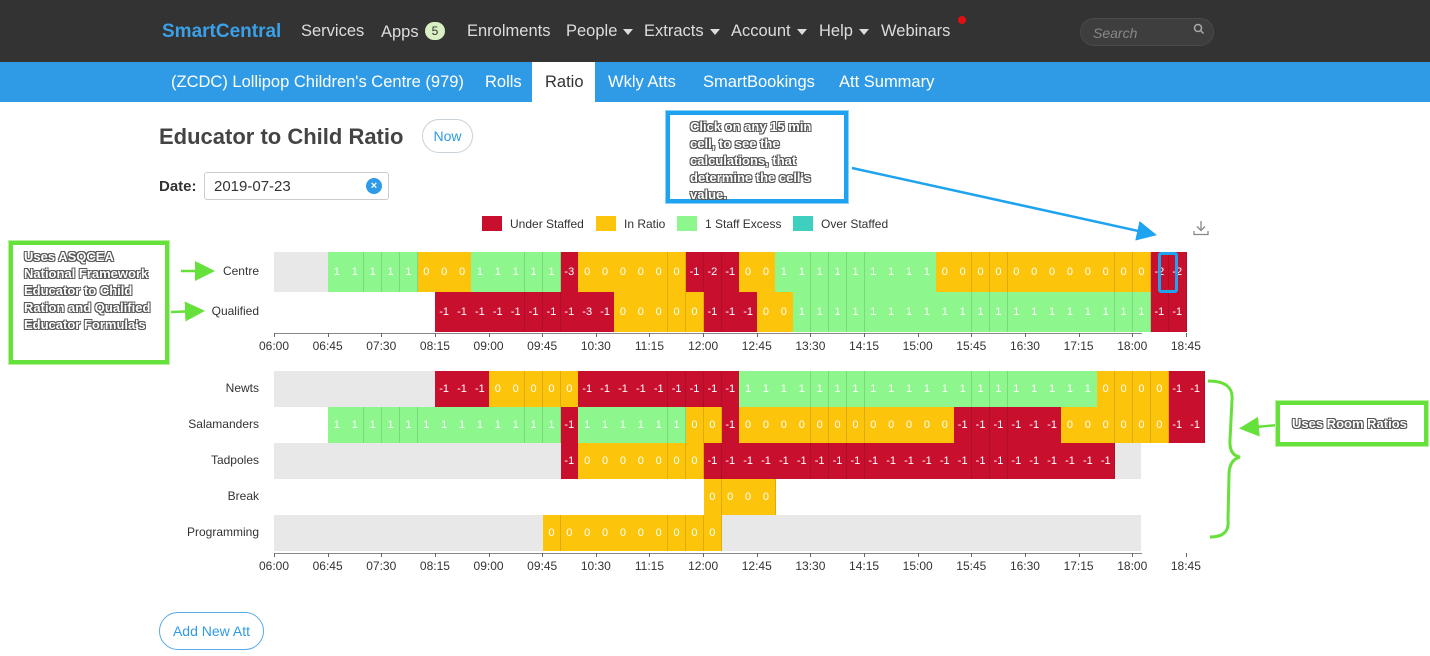 The image size is (1430, 656). I want to click on nav-people: People, so click(600, 31).